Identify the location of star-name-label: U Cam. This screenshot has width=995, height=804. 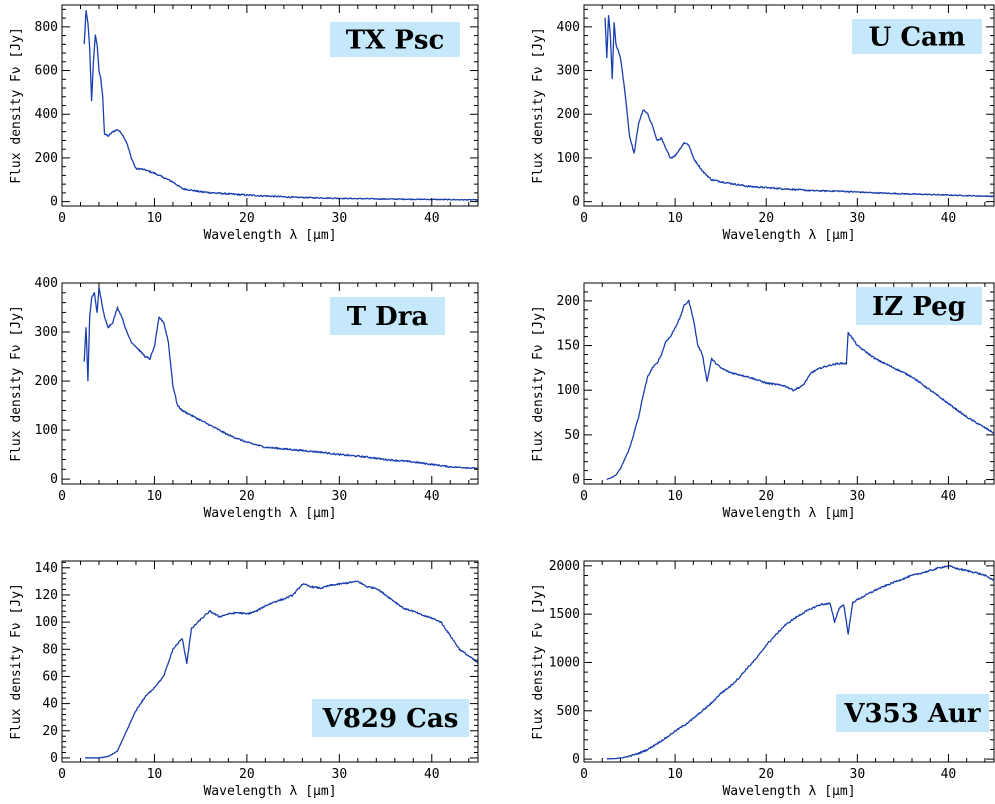
(917, 38).